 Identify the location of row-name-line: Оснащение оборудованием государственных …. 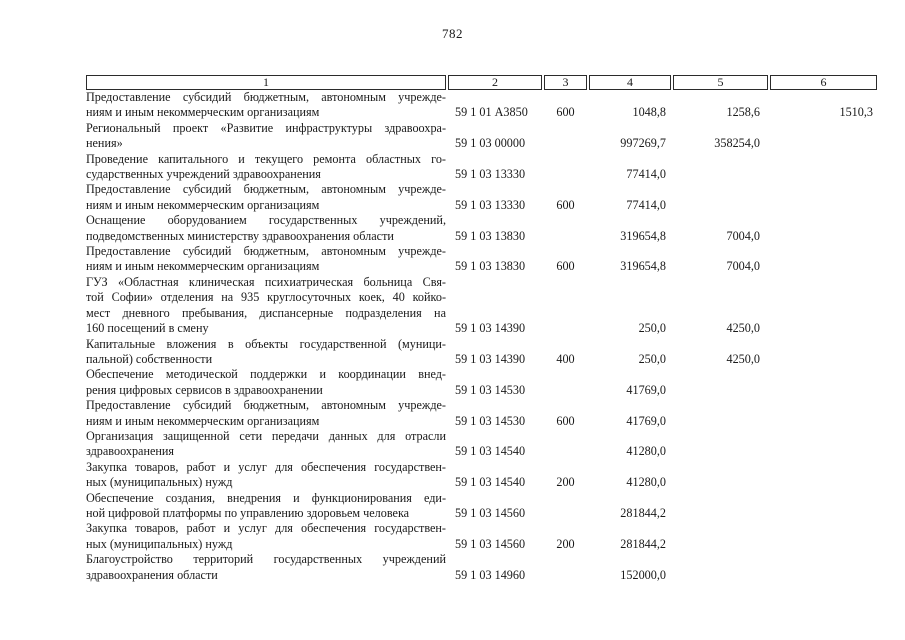
(266, 220).